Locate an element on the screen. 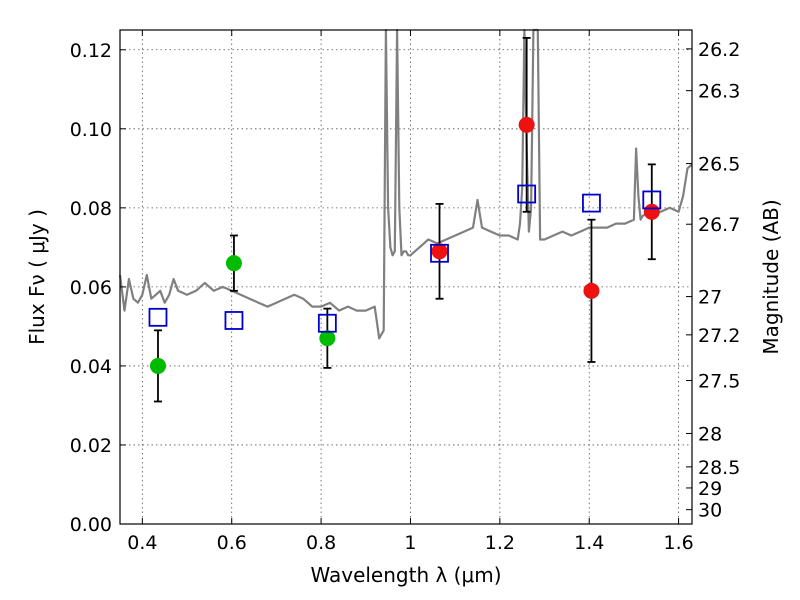  y2-tick-label: 29 is located at coordinates (710, 489).